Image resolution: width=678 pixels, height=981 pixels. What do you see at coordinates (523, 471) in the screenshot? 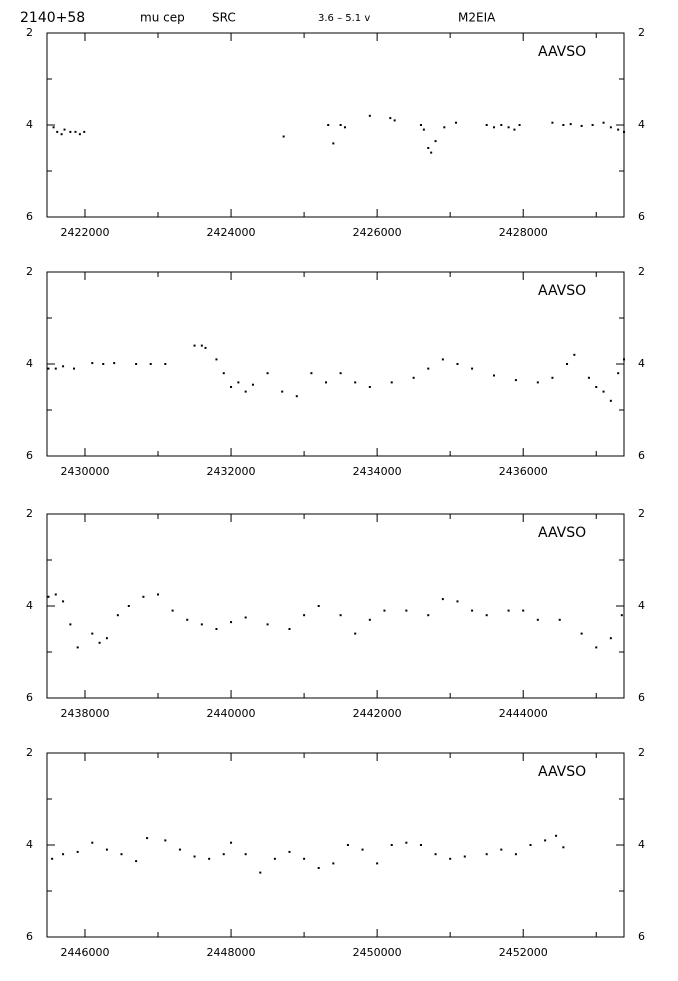
I see `x-tick-label: 2436000` at bounding box center [523, 471].